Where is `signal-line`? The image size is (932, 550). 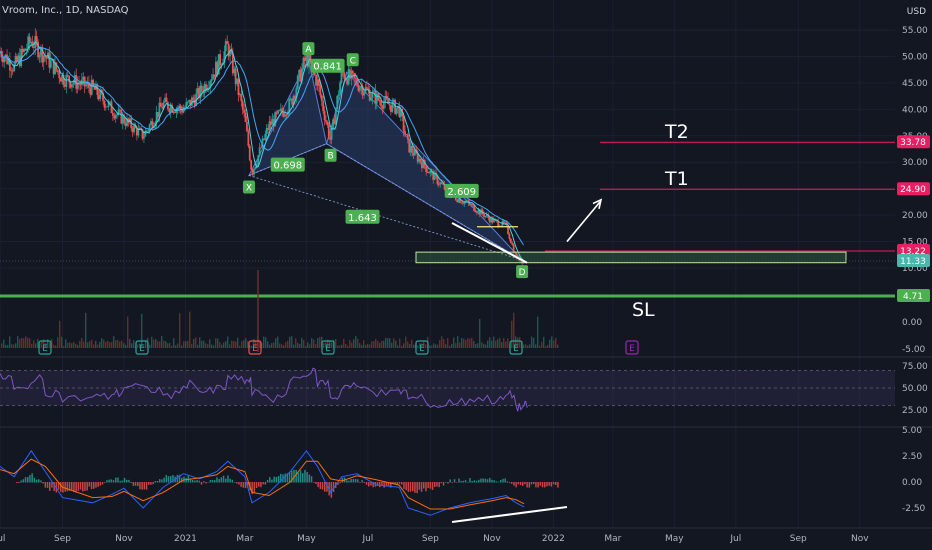 signal-line is located at coordinates (262, 484).